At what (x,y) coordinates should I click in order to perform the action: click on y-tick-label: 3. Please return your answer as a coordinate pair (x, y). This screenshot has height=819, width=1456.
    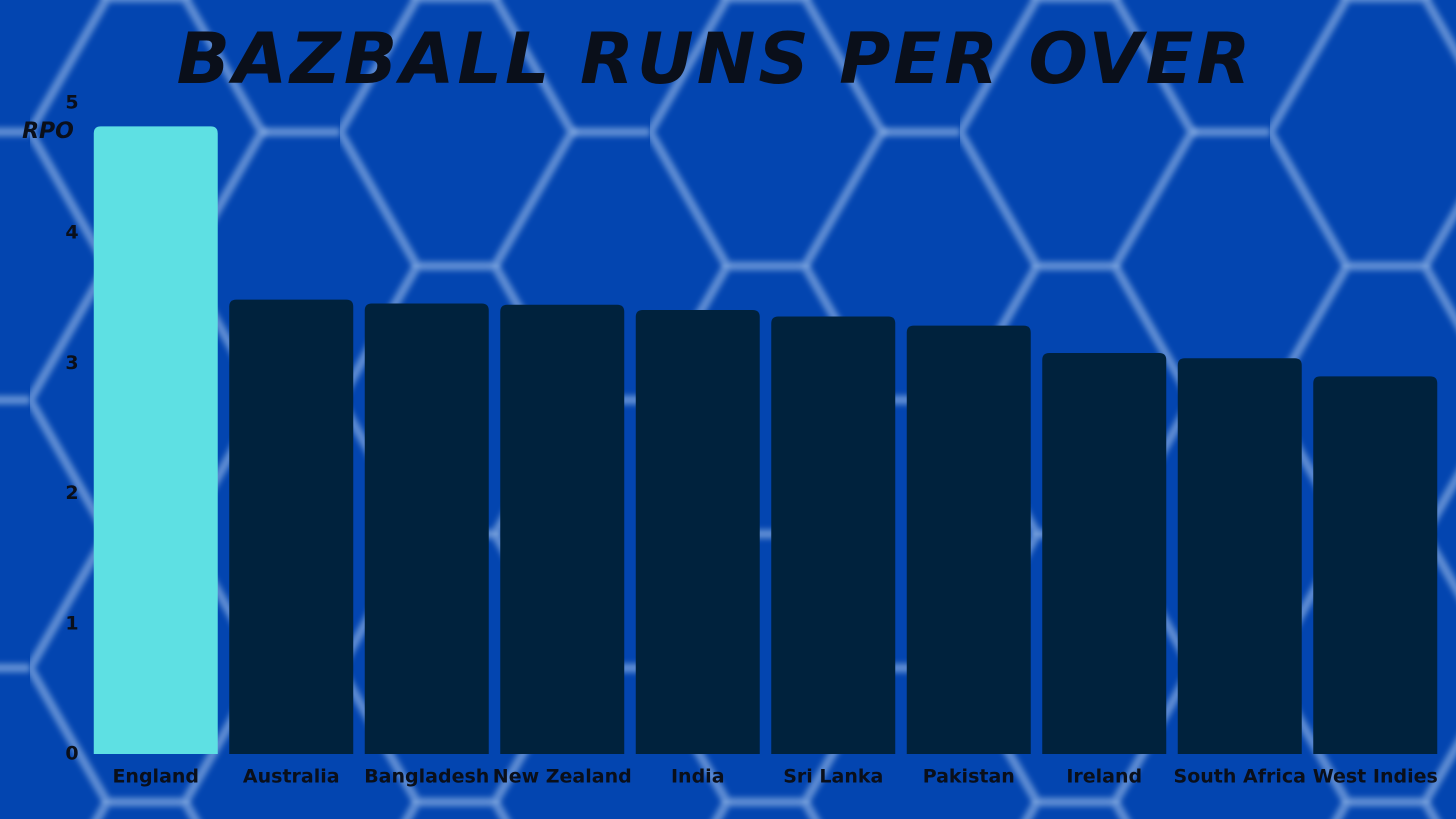
    Looking at the image, I should click on (71, 363).